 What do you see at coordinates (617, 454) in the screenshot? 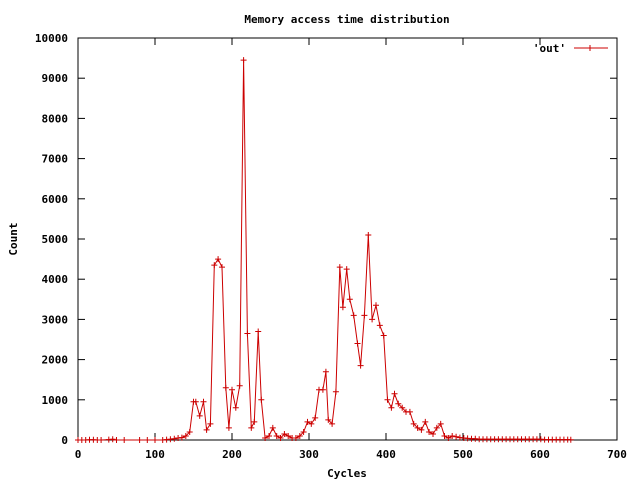
I see `x-tick-label: 700` at bounding box center [617, 454].